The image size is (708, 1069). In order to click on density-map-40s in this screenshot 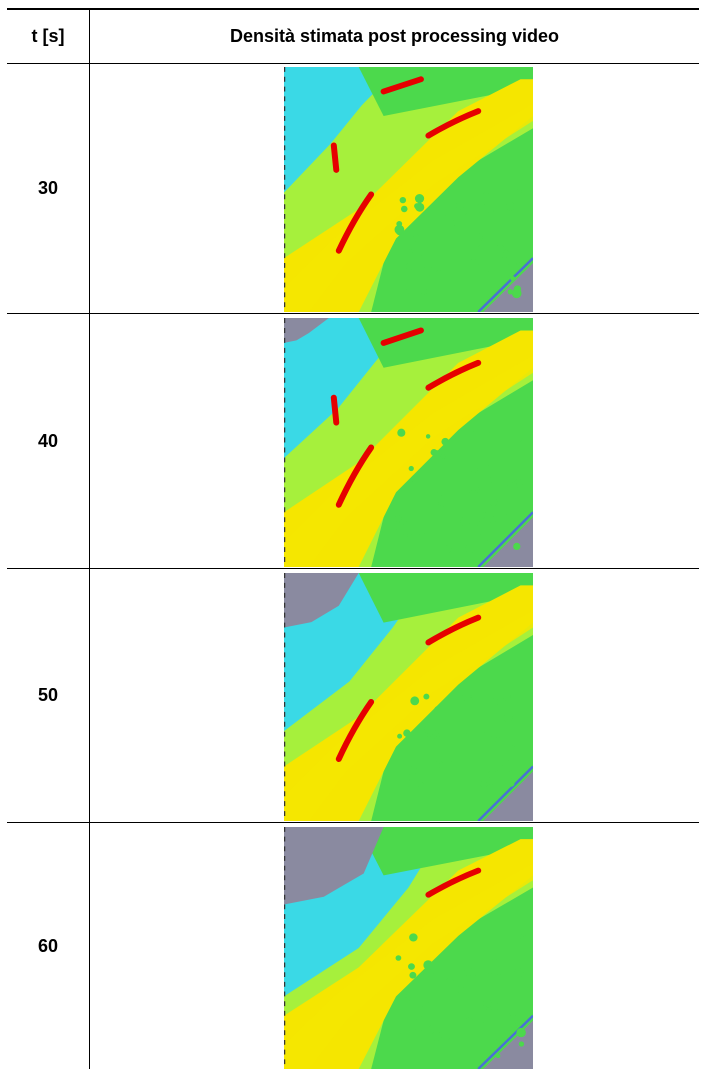, I will do `click(408, 442)`.